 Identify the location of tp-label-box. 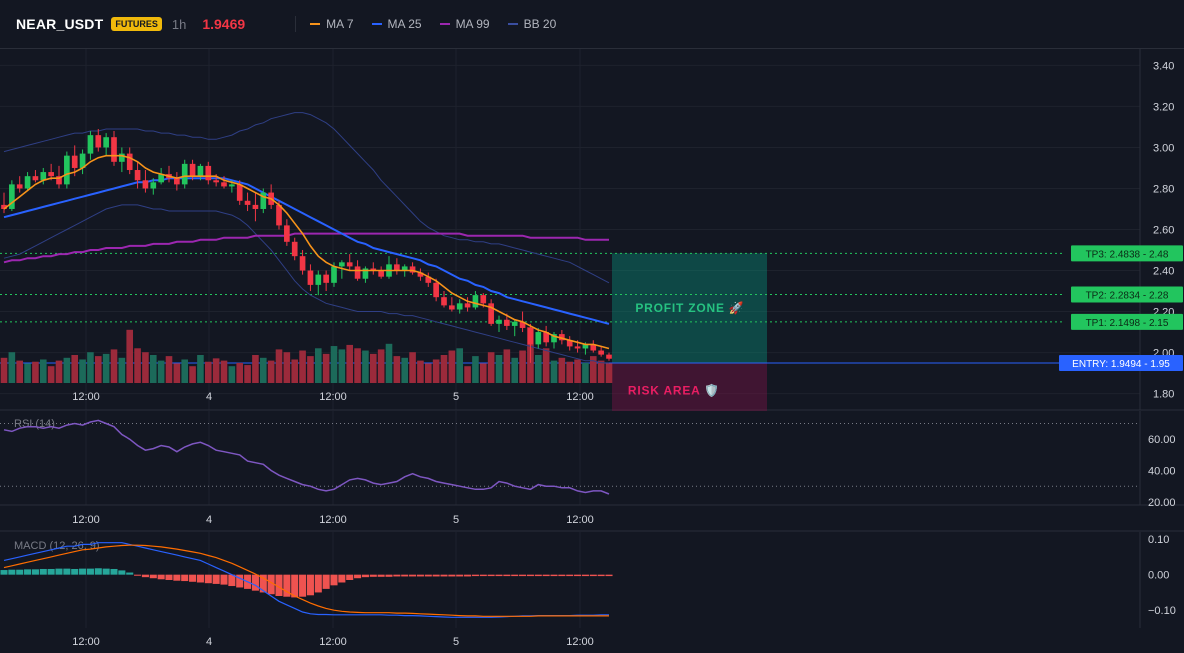
(1127, 321).